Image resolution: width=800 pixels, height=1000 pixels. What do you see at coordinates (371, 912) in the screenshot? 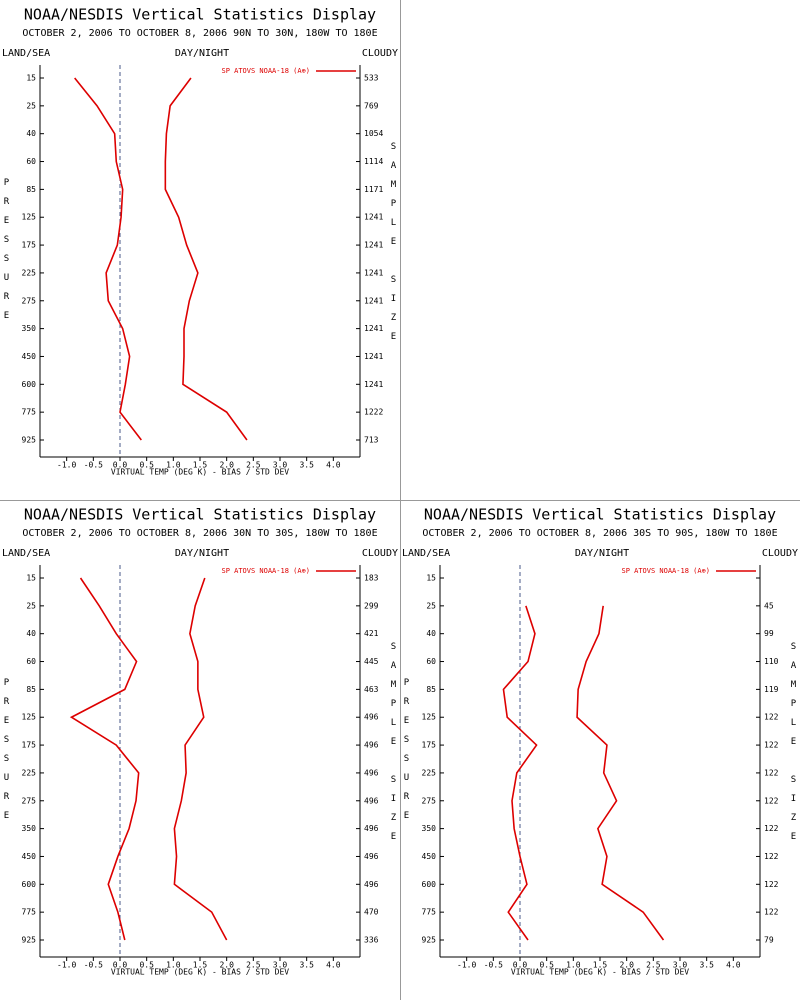
I see `sample-size: 470` at bounding box center [371, 912].